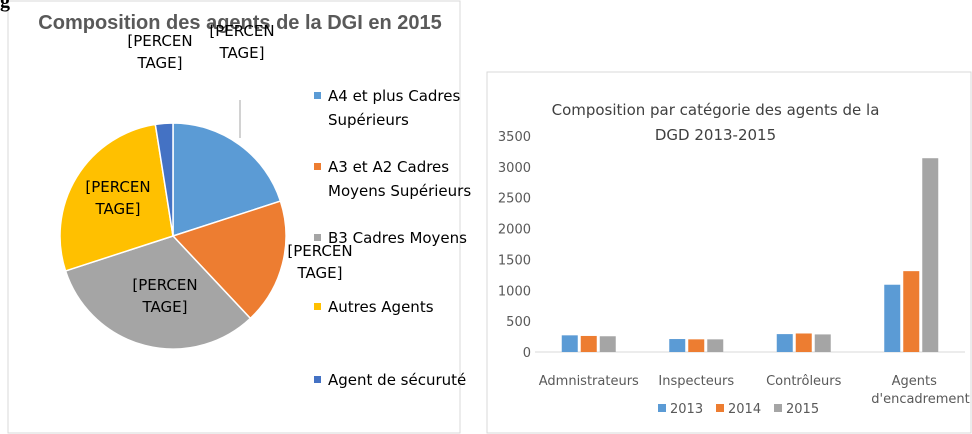 The height and width of the screenshot is (434, 972). I want to click on x-tick-label: Inspecteurs, so click(696, 381).